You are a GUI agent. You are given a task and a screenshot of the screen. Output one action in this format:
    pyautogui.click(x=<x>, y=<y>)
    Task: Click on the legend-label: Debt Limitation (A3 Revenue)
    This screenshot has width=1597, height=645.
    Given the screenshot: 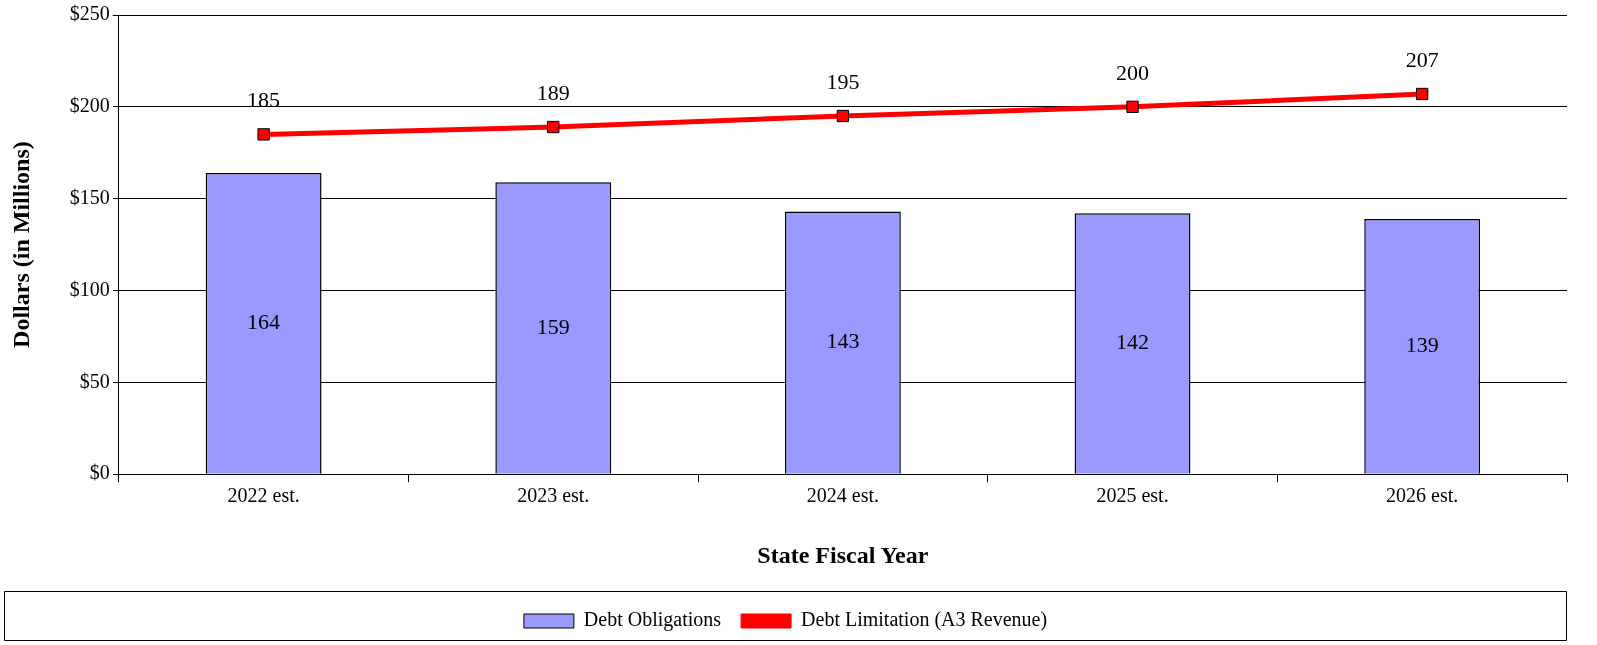 What is the action you would take?
    pyautogui.click(x=924, y=620)
    